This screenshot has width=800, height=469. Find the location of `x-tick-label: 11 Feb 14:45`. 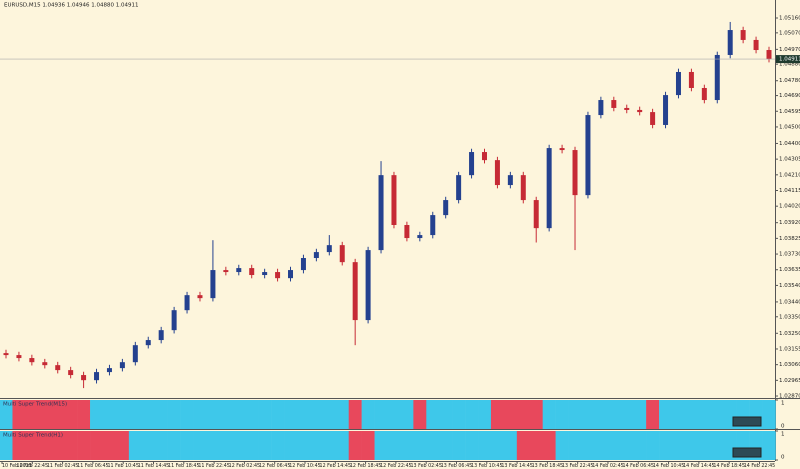

x-tick-label: 11 Feb 14:45 is located at coordinates (153, 466).